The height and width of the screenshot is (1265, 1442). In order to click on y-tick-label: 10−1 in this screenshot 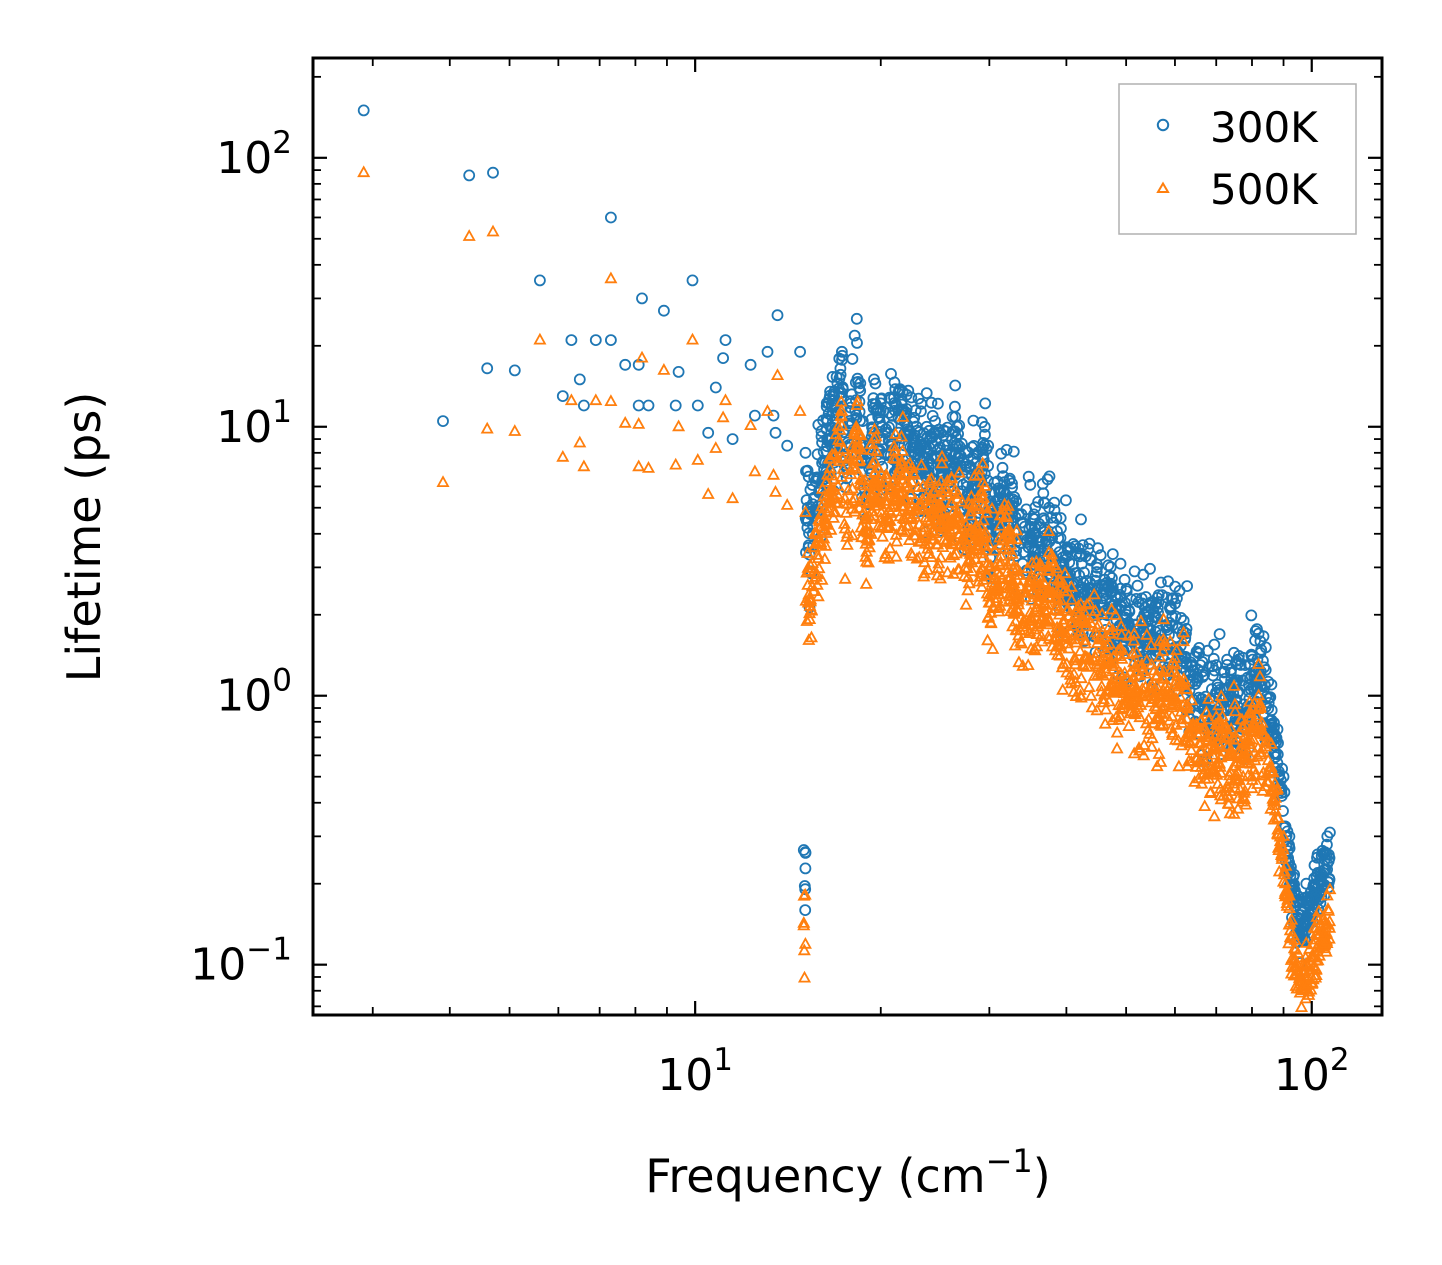, I will do `click(241, 961)`.